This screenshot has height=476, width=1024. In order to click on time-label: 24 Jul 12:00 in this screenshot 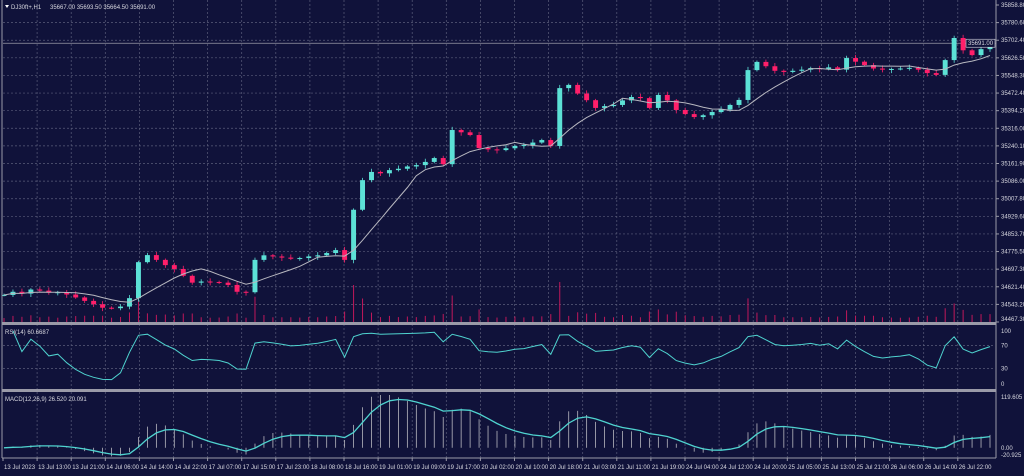, I will do `click(736, 468)`.